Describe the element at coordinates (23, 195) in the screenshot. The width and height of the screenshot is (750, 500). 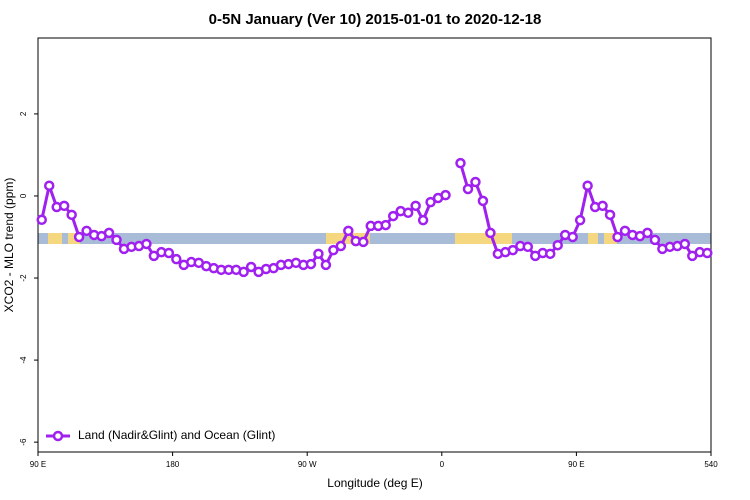
I see `y-tick-label: 0` at that location.